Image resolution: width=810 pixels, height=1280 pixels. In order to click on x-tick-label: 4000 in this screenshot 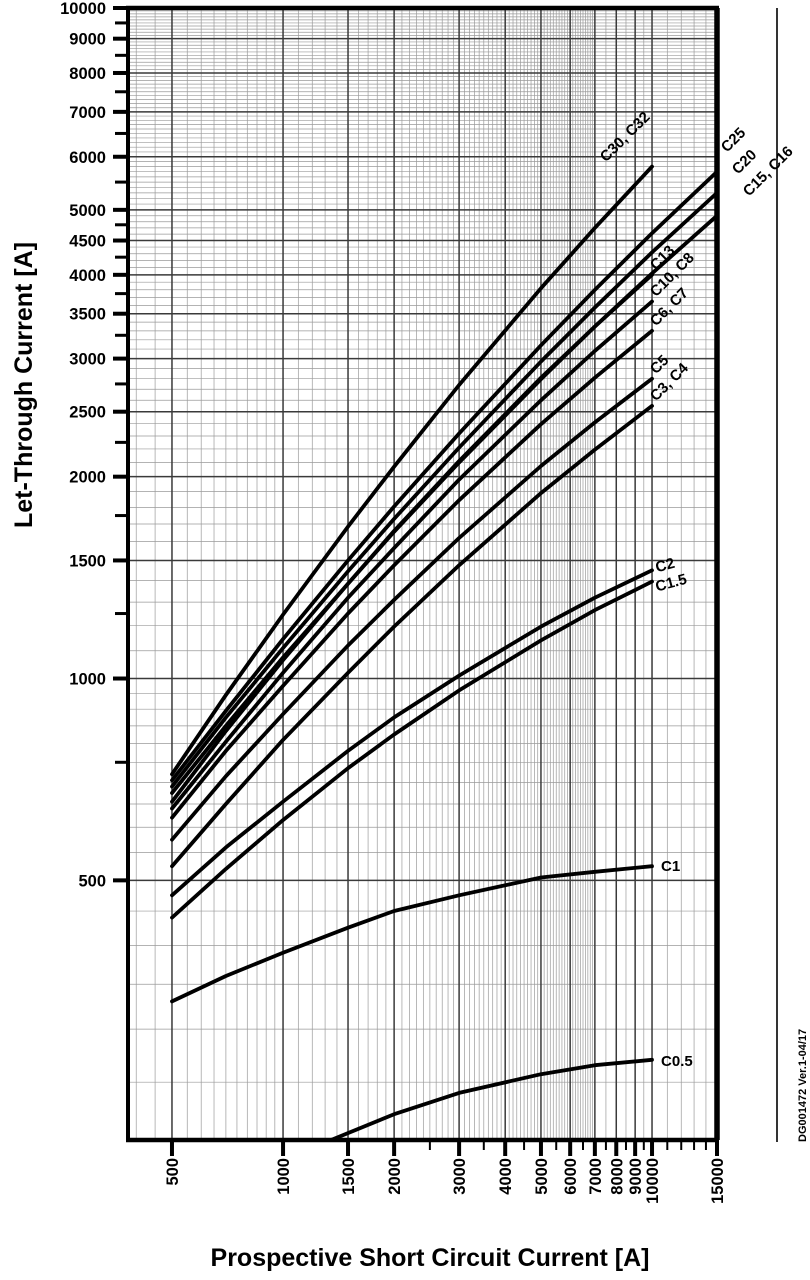, I will do `click(506, 1176)`.